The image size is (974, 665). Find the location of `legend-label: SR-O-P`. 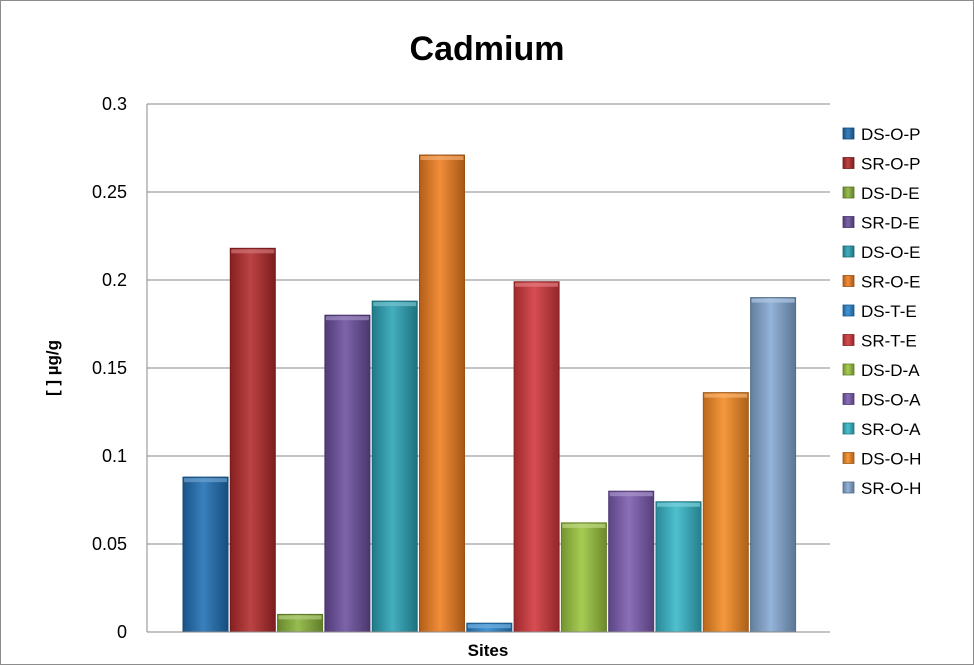

legend-label: SR-O-P is located at coordinates (891, 164).